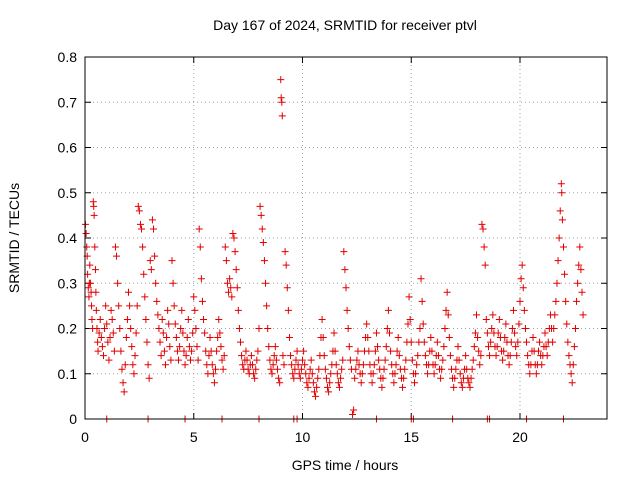 The image size is (640, 480). What do you see at coordinates (194, 437) in the screenshot?
I see `x-tick-label: 5` at bounding box center [194, 437].